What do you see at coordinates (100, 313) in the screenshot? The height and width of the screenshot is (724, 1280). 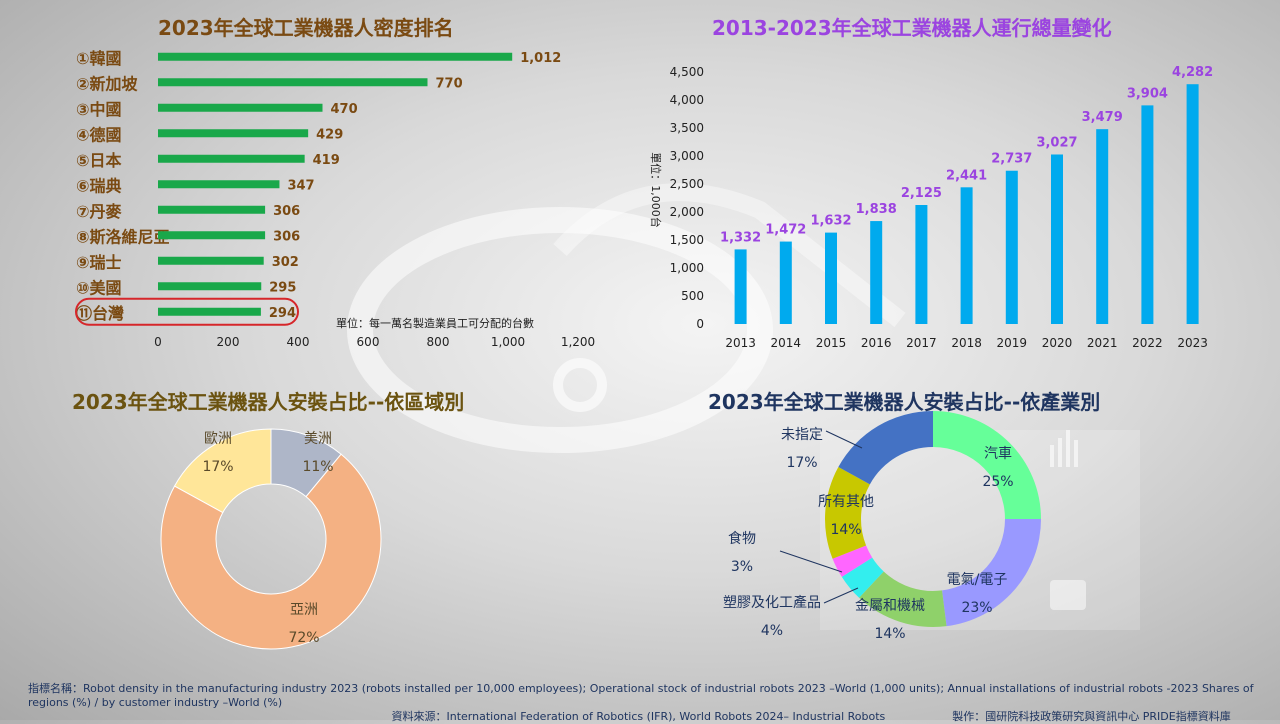 I see `density-category-label: ⑪台灣` at bounding box center [100, 313].